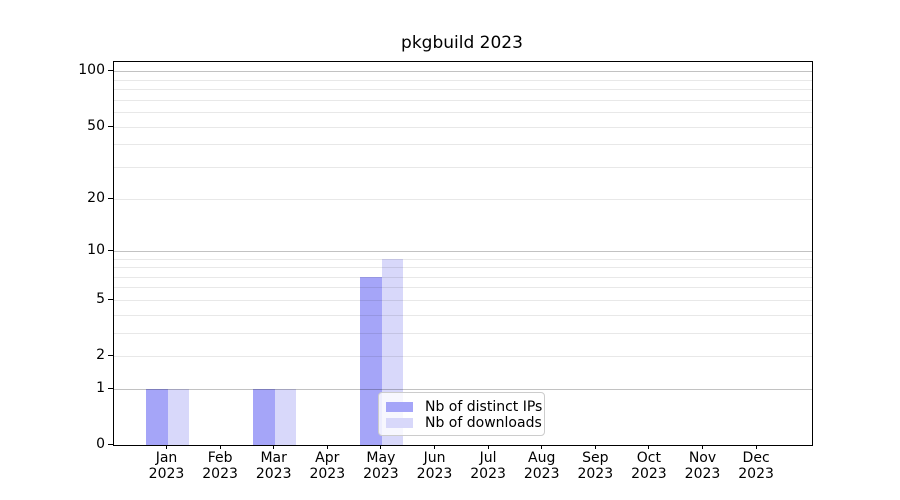 The image size is (900, 500). I want to click on bar-distinct-ips-mar, so click(264, 416).